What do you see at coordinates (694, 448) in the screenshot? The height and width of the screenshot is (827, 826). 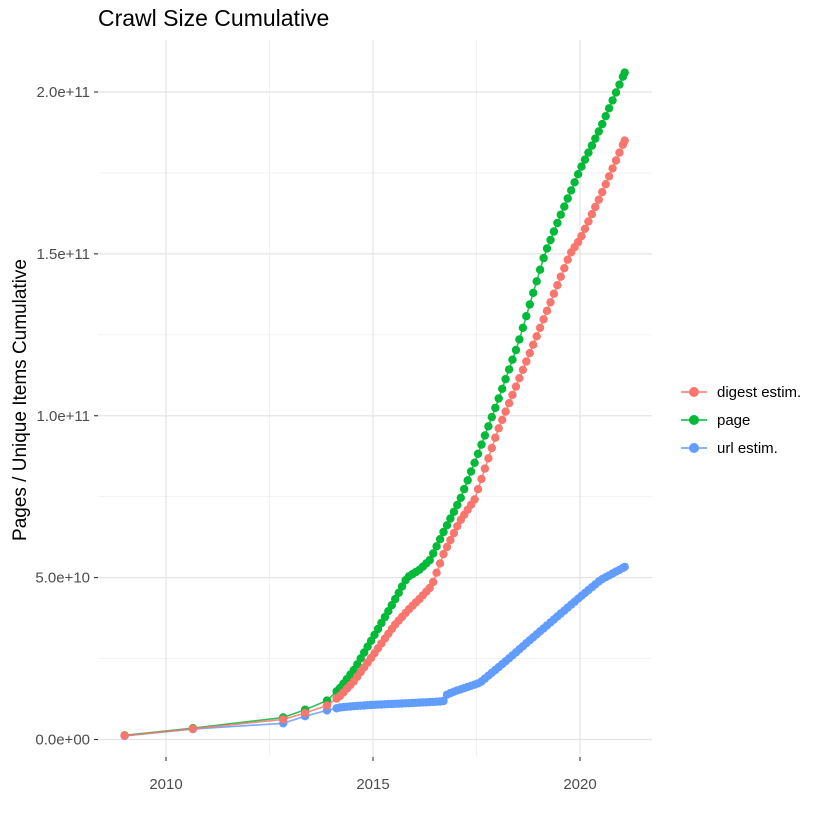 I see `legend-key-url-estim-icon` at bounding box center [694, 448].